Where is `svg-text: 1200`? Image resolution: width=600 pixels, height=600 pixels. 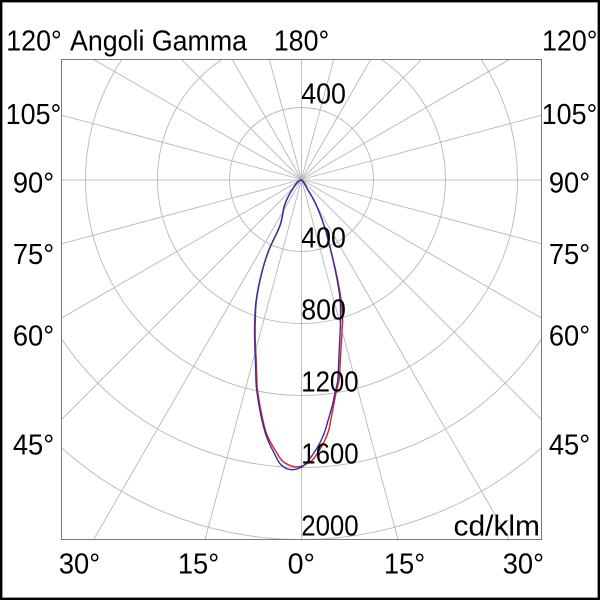 svg-text: 1200 is located at coordinates (330, 383).